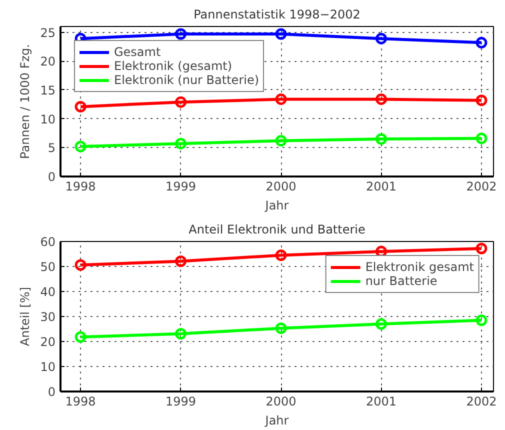 The width and height of the screenshot is (505, 430). Describe the element at coordinates (48, 267) in the screenshot. I see `y-tick-label: 50` at that location.